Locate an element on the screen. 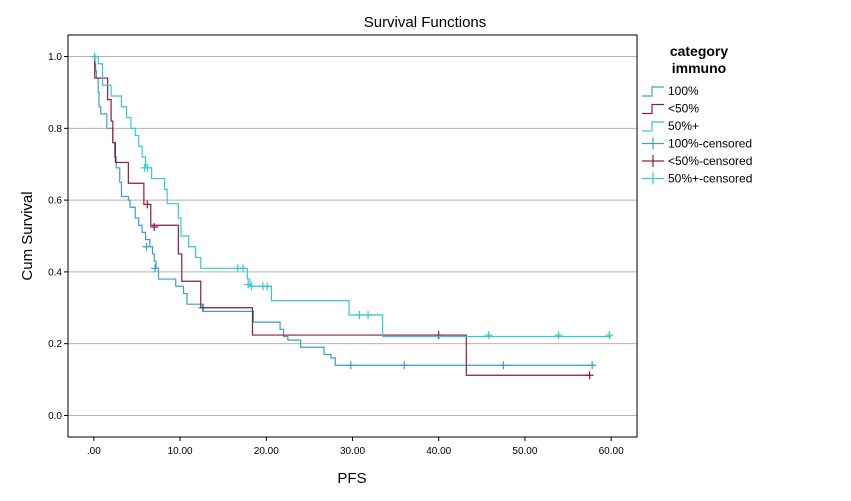 The image size is (851, 501). x-axis-label: PFS is located at coordinates (351, 478).